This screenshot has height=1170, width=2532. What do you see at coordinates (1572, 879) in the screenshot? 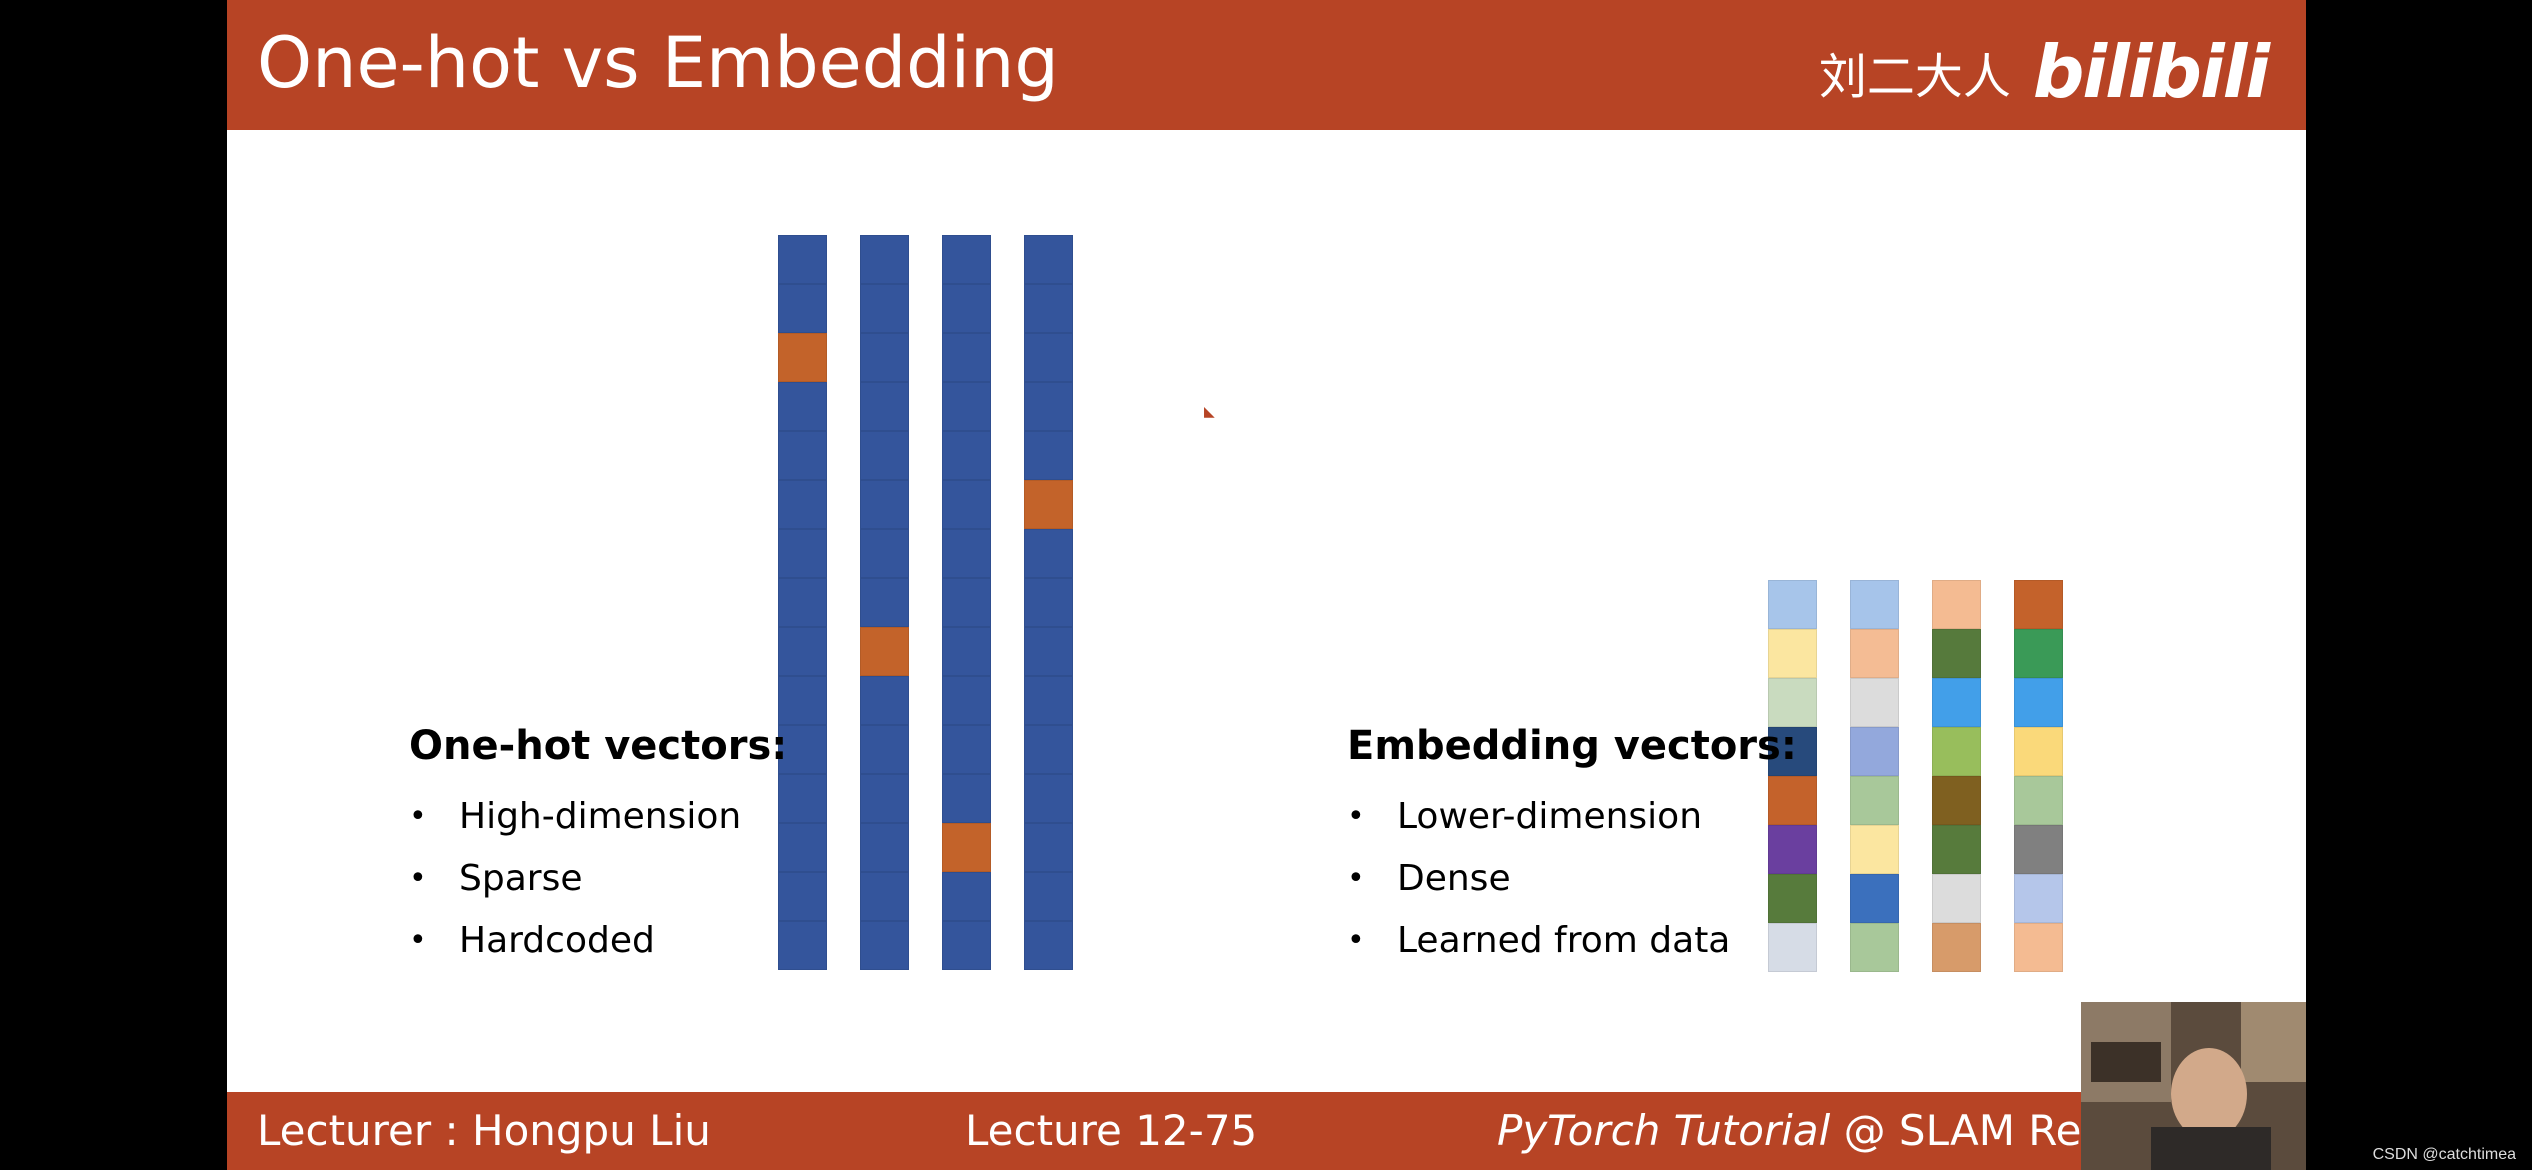
I see `embedding-item: Dense` at bounding box center [1572, 879].